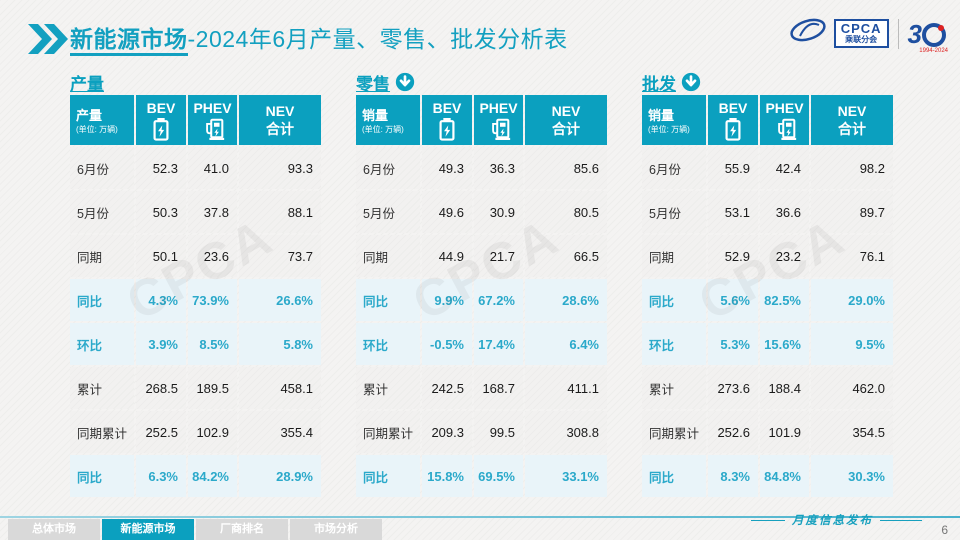  What do you see at coordinates (566, 388) in the screenshot?
I see `data-cell: 411.1` at bounding box center [566, 388].